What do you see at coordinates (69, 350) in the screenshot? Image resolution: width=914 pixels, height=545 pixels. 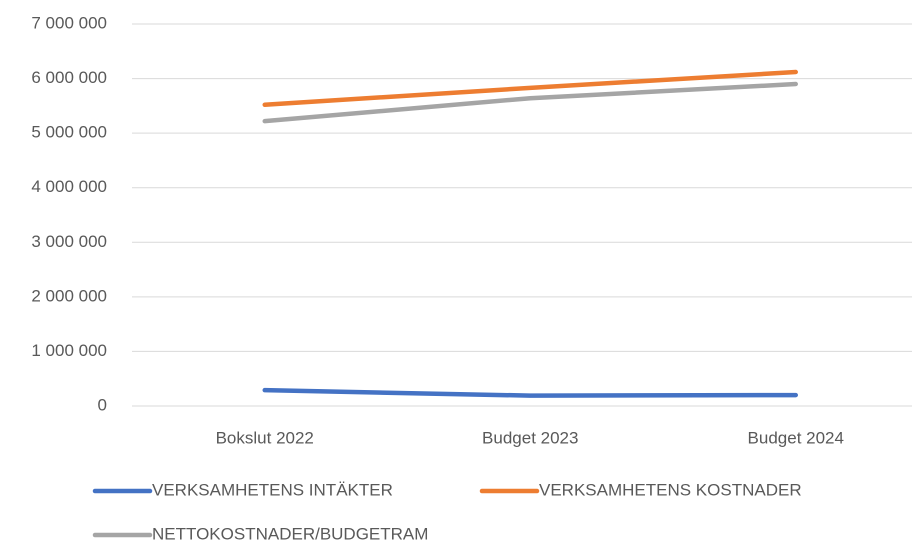 I see `y-tick-label: 1 000 000` at bounding box center [69, 350].